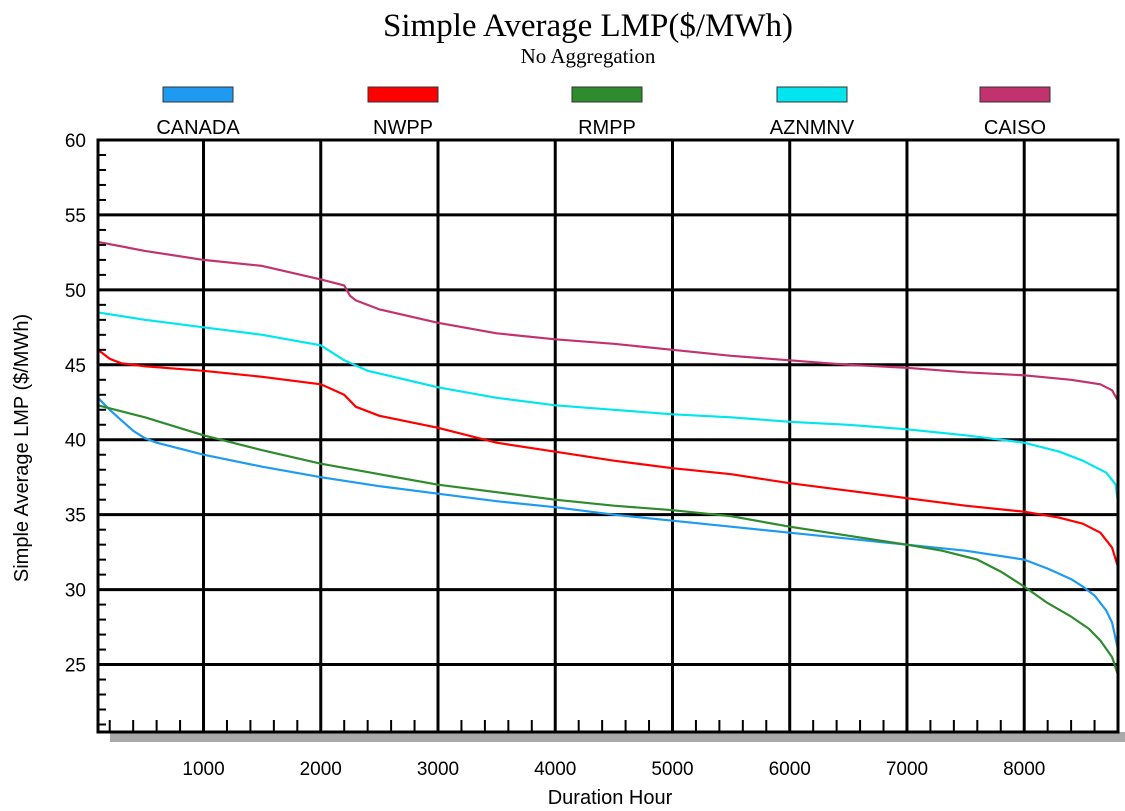 The height and width of the screenshot is (811, 1125). I want to click on y-tick-label: 25, so click(75, 666).